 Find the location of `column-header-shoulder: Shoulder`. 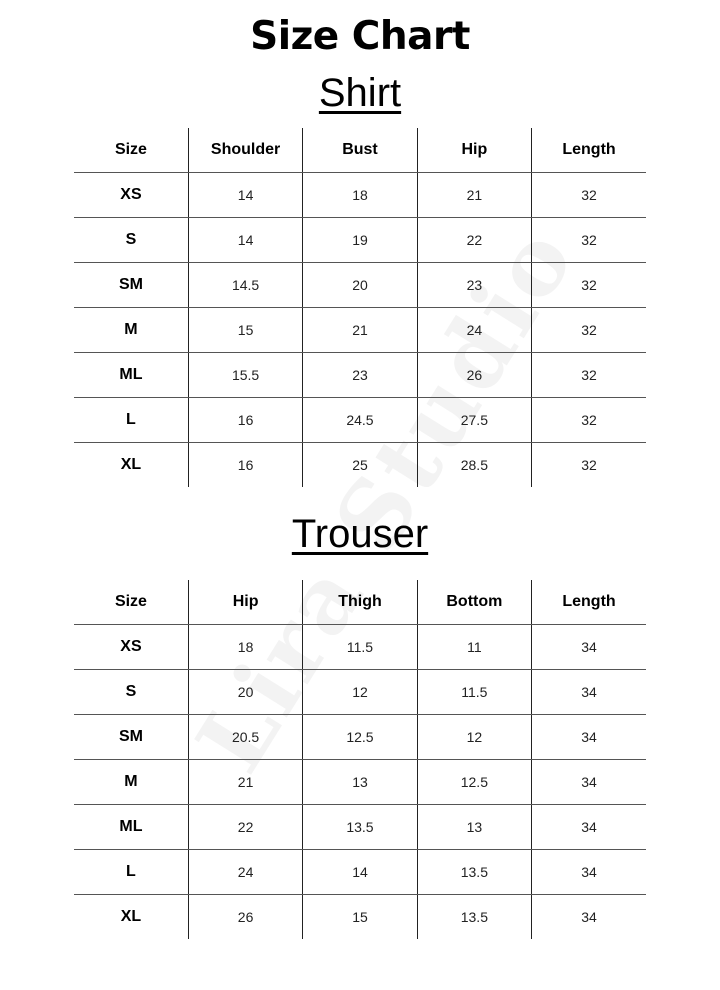

column-header-shoulder: Shoulder is located at coordinates (245, 150).